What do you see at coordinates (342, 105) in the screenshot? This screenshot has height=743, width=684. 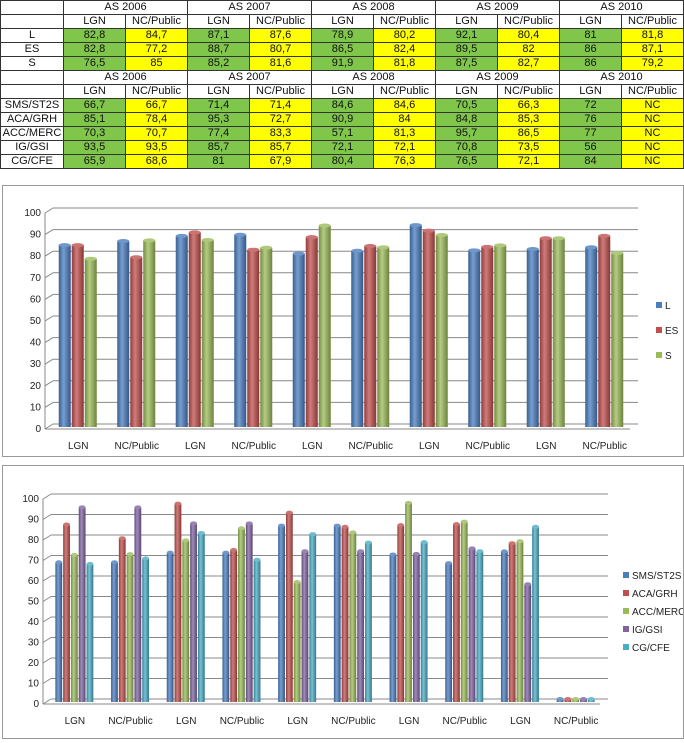 I see `lgn-cell: 84,6` at bounding box center [342, 105].